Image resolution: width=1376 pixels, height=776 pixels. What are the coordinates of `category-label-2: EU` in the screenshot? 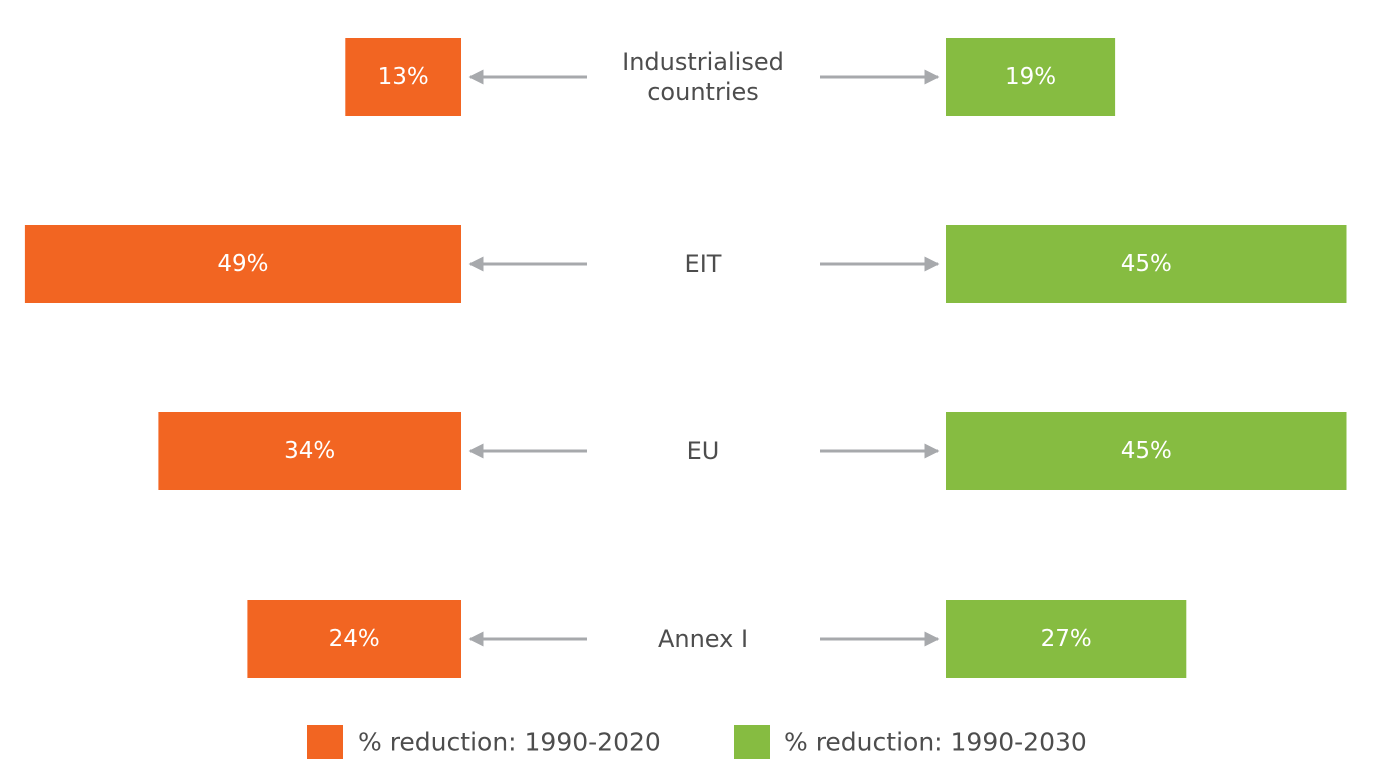 It's located at (703, 451).